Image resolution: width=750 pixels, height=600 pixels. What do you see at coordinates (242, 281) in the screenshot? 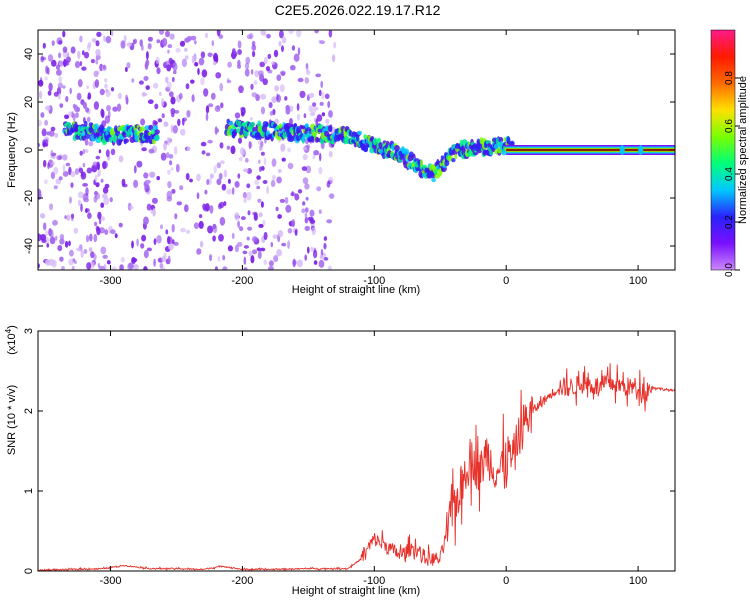
I see `x-tick-label: -200` at bounding box center [242, 281].